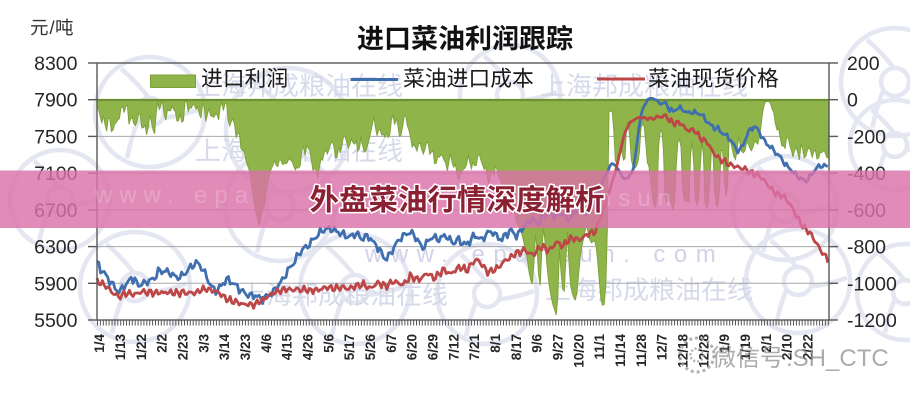 Image resolution: width=910 pixels, height=400 pixels. Describe the element at coordinates (433, 347) in the screenshot. I see `svg-text: 6/29` at that location.